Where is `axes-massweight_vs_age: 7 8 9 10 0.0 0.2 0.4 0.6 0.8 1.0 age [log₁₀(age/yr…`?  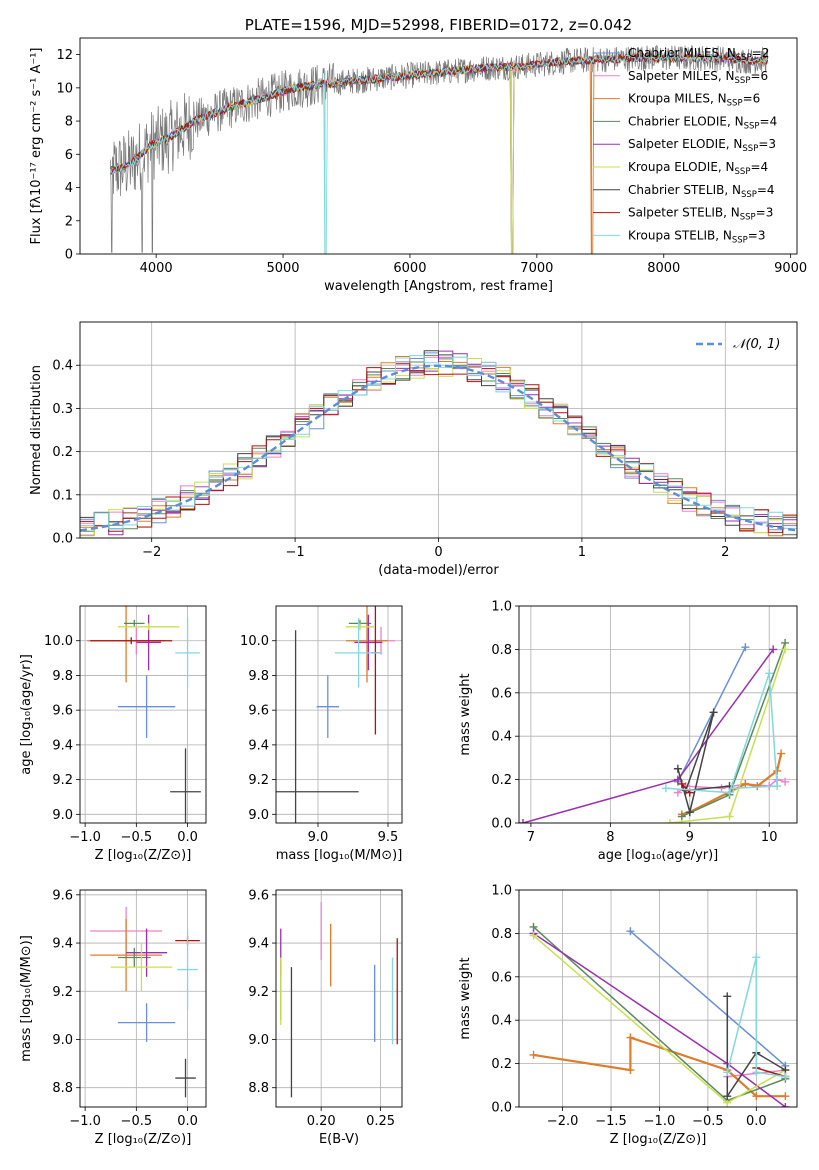 axes-massweight_vs_age: 7 8 9 10 0.0 0.2 0.4 0.6 0.8 1.0 age [log₁₀(age/yr… is located at coordinates (628, 731).